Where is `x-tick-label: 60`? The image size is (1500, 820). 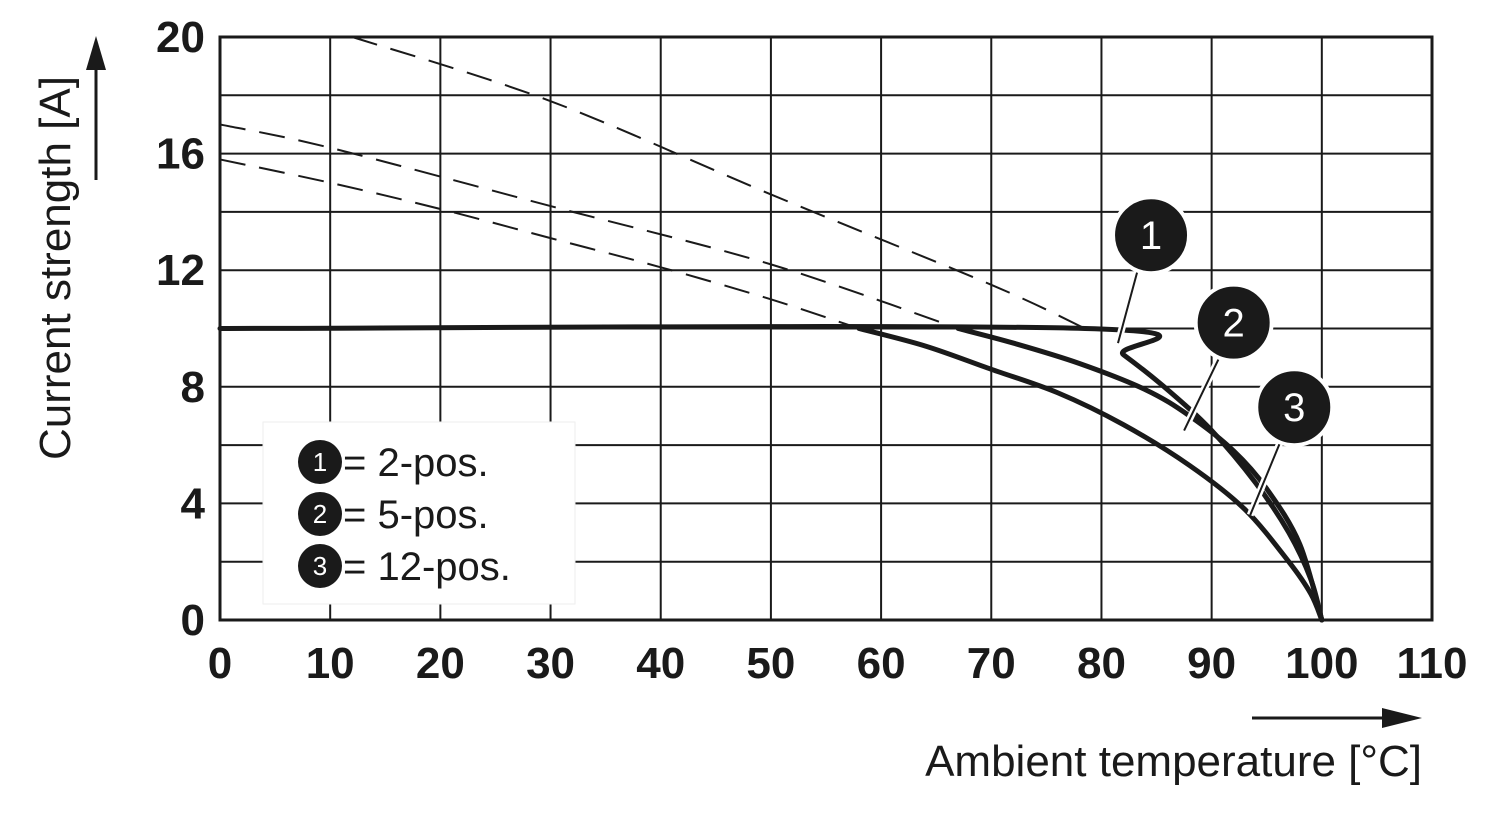 x-tick-label: 60 is located at coordinates (881, 663).